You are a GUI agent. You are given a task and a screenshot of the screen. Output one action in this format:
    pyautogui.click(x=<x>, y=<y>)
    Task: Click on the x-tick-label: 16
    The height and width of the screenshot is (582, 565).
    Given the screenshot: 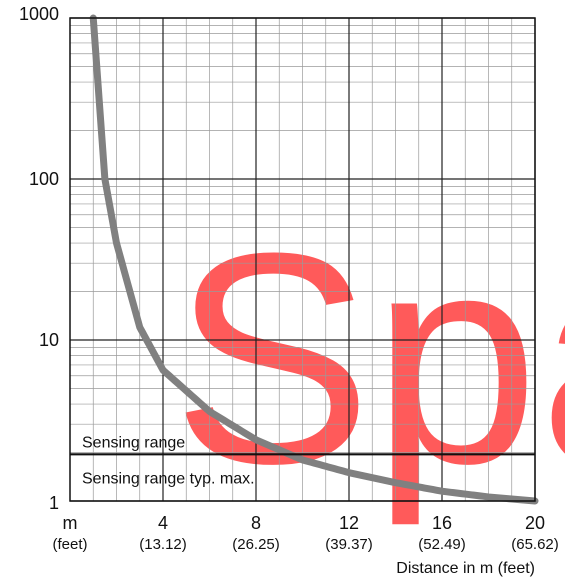 What is the action you would take?
    pyautogui.click(x=442, y=523)
    